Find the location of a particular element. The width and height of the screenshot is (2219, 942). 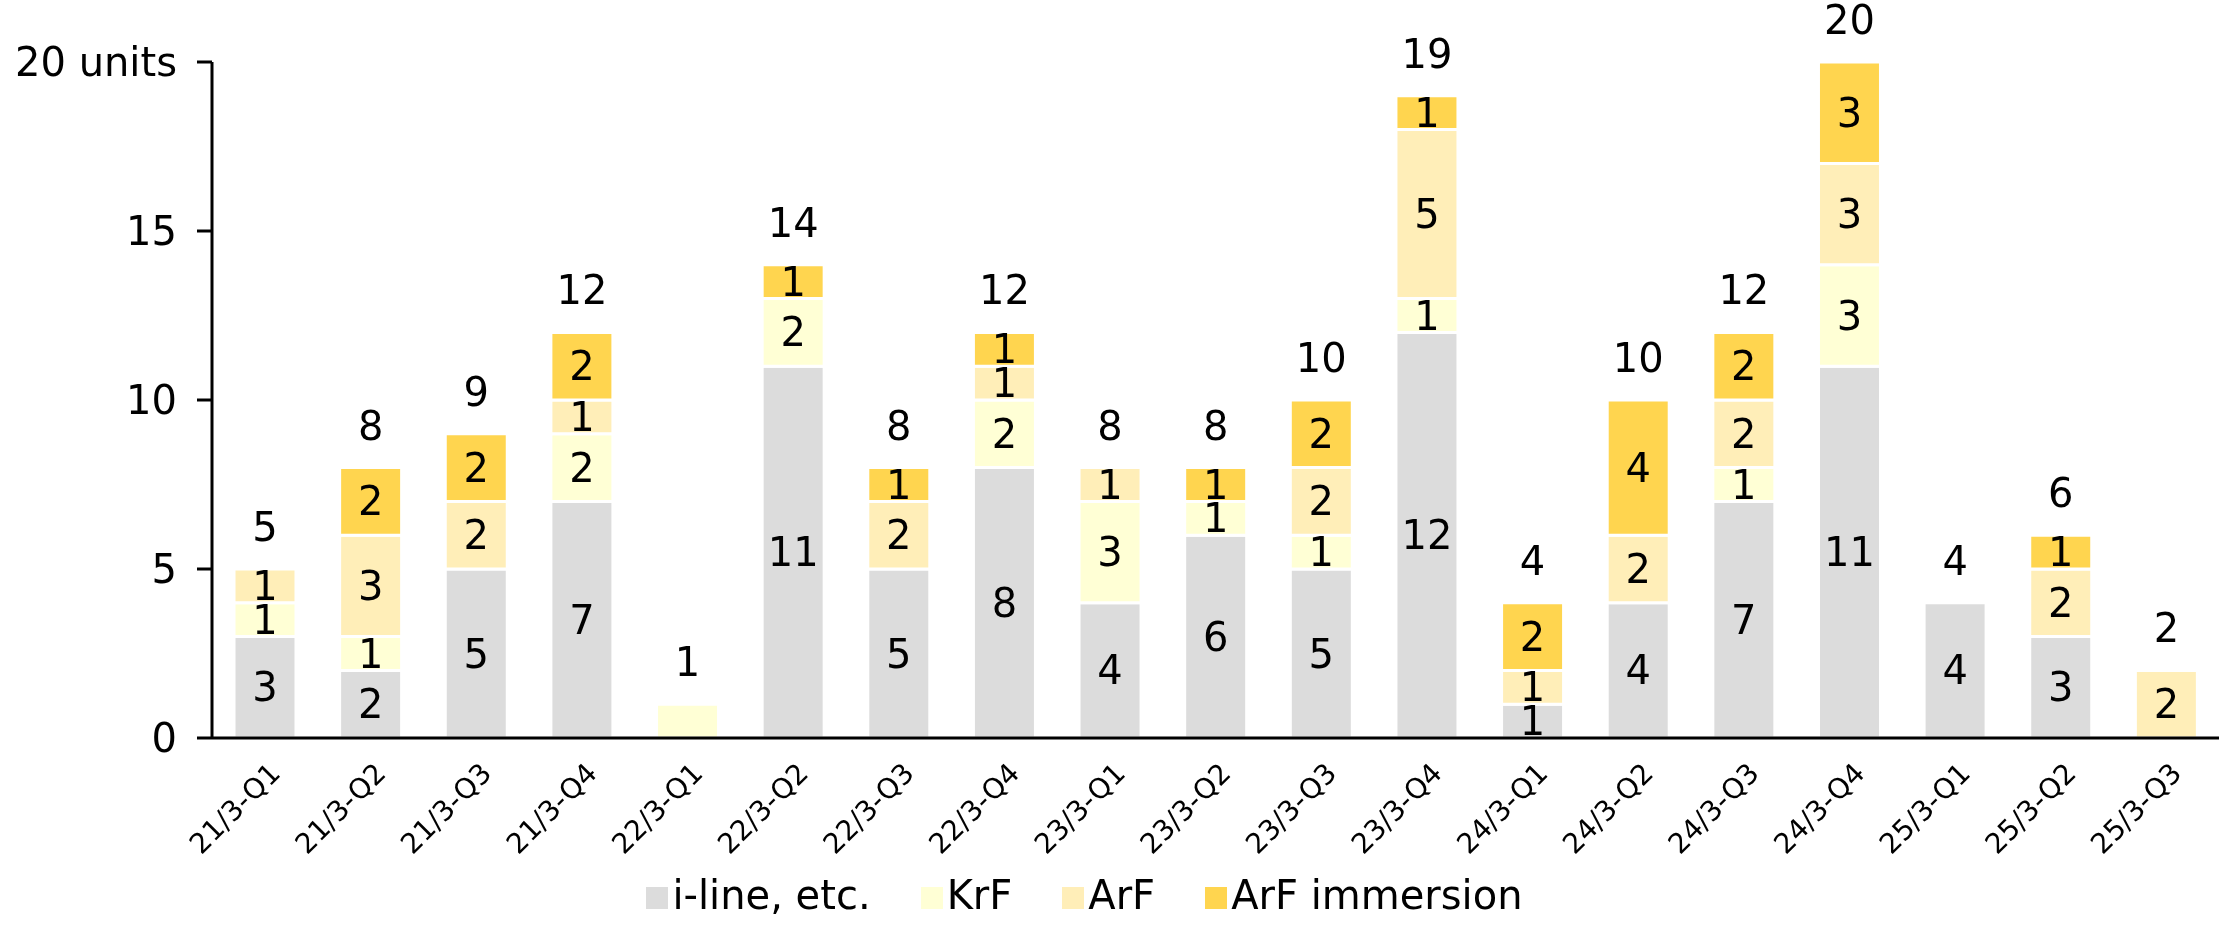

total-label: 19 is located at coordinates (1427, 53).